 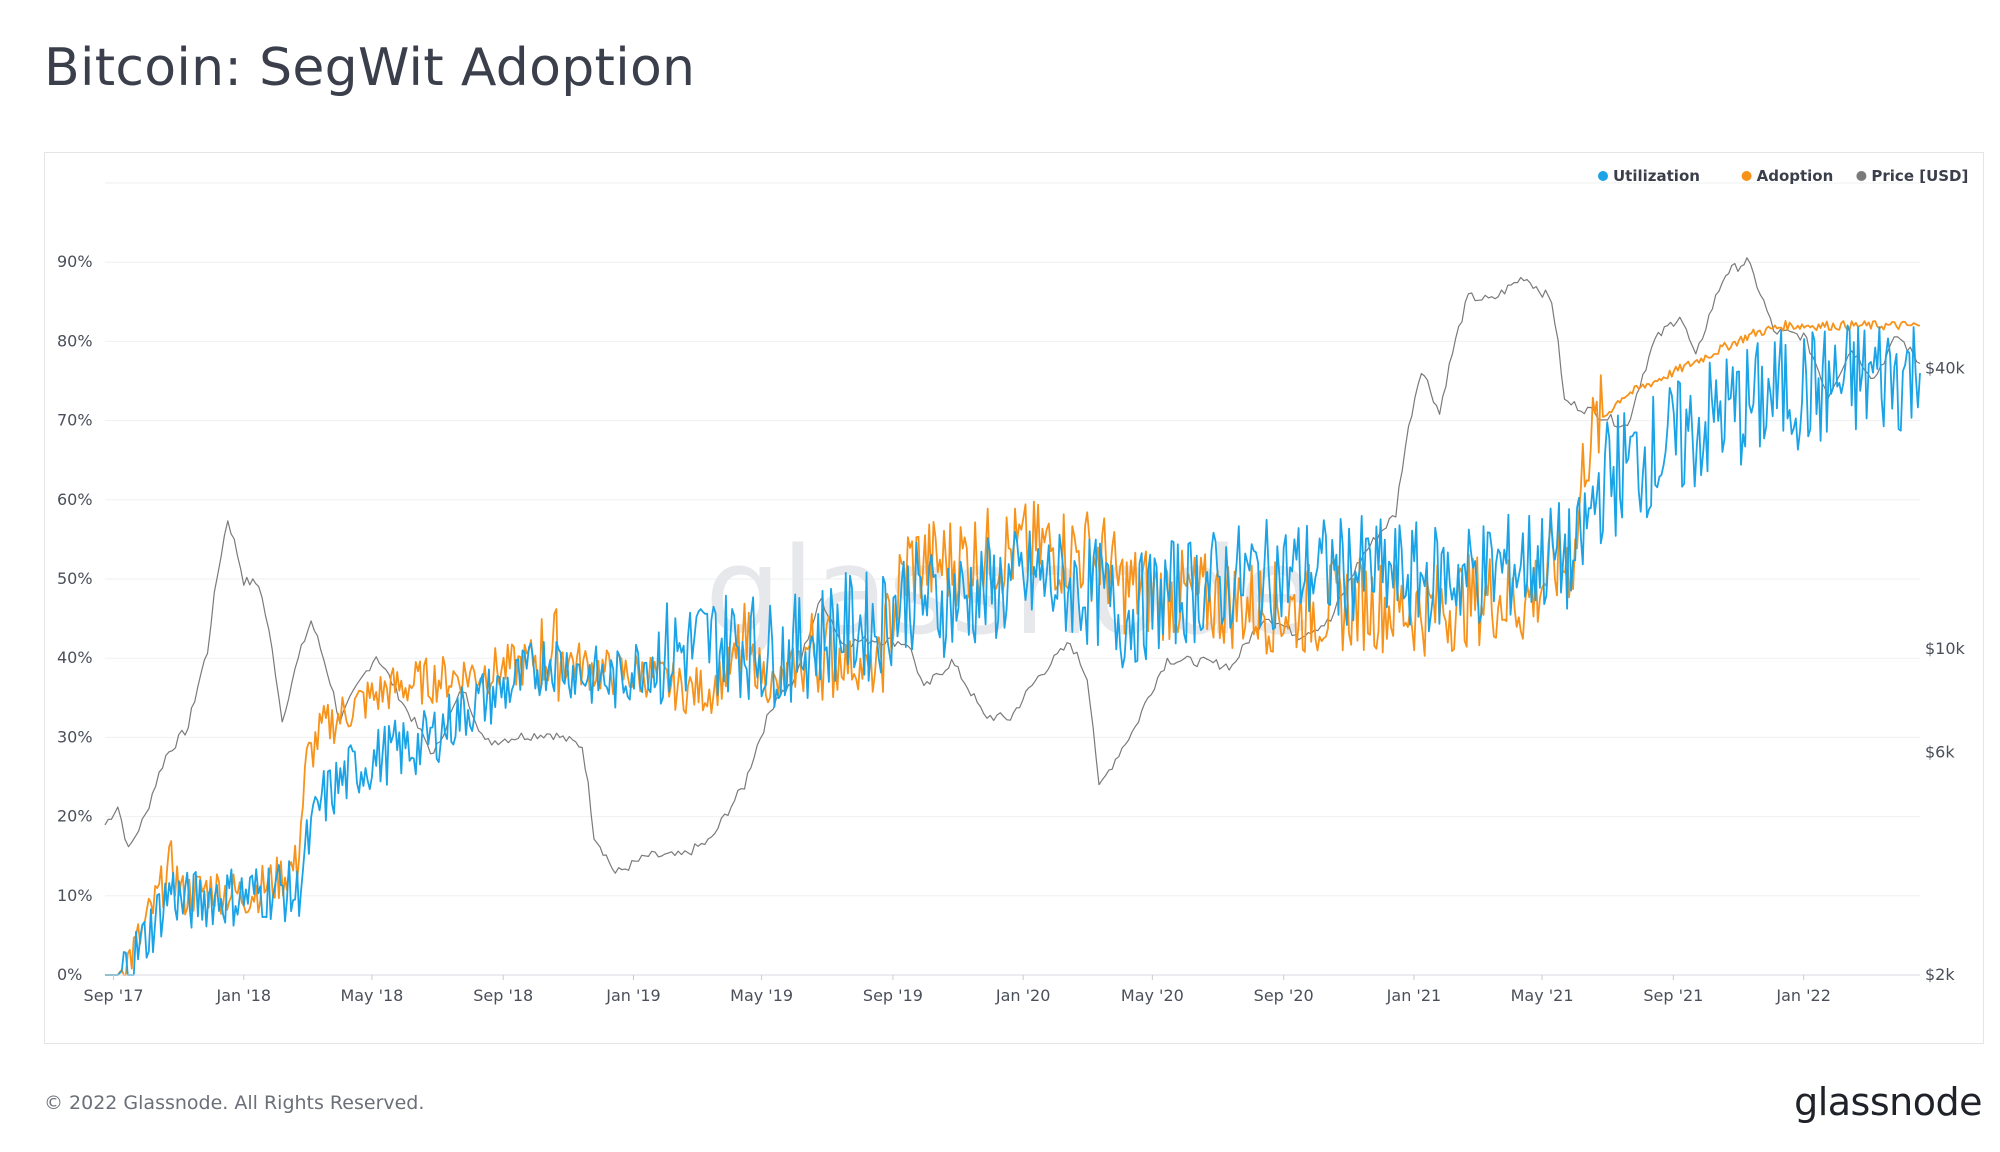 I want to click on x-tick-label: Sep '18, so click(x=503, y=995).